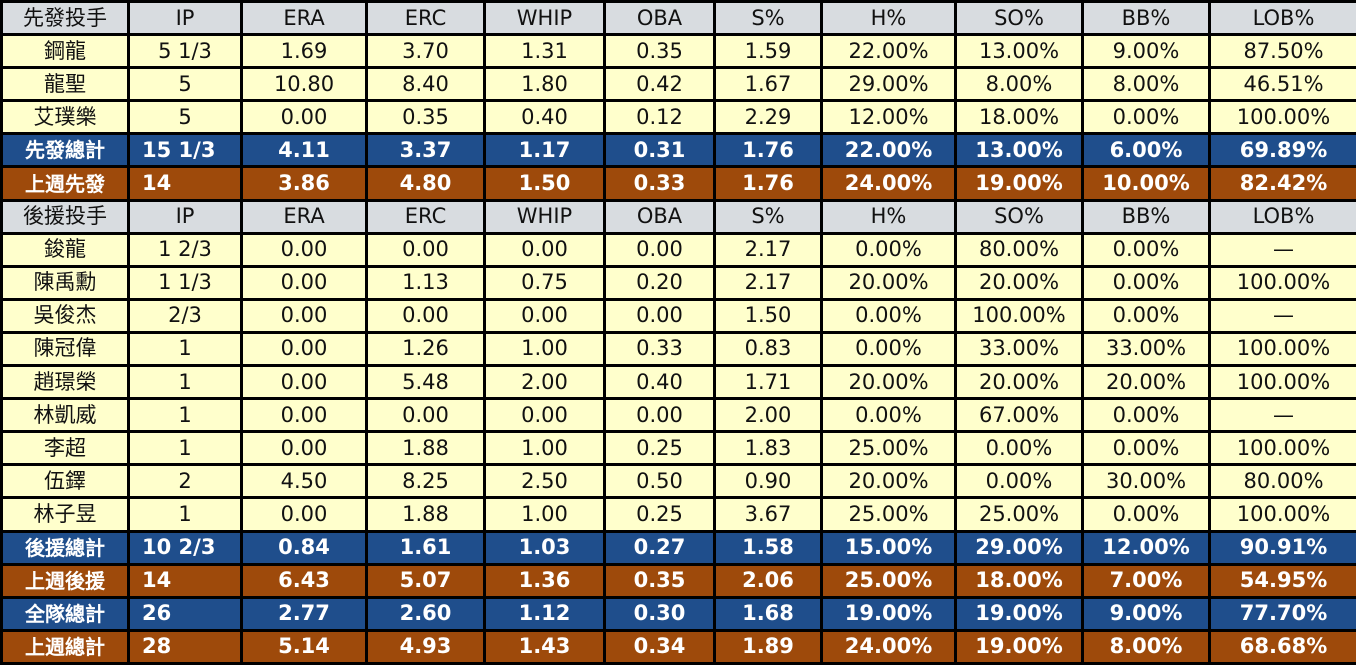 Image resolution: width=1356 pixels, height=665 pixels. I want to click on cell-so-pct: 20.00%, so click(1019, 282).